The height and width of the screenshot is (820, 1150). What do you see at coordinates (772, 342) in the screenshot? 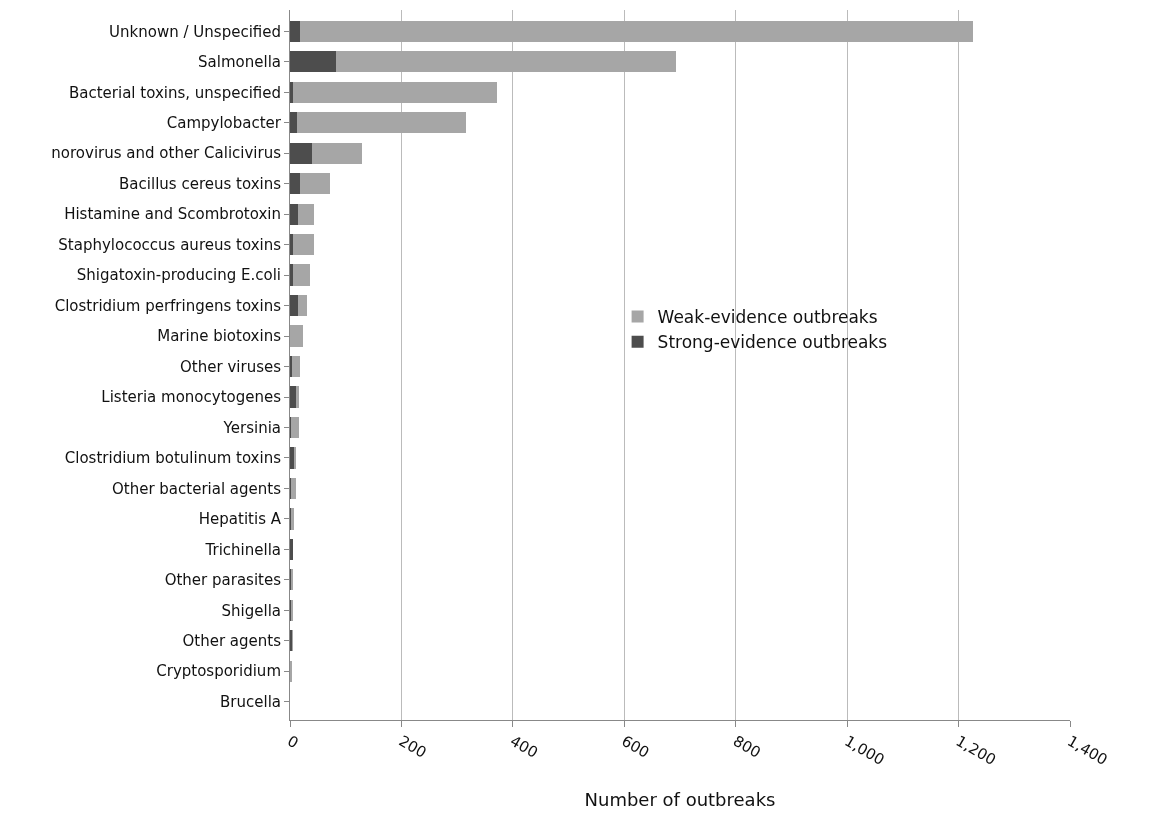
I see `legend-label: Strong-evidence outbreaks` at bounding box center [772, 342].